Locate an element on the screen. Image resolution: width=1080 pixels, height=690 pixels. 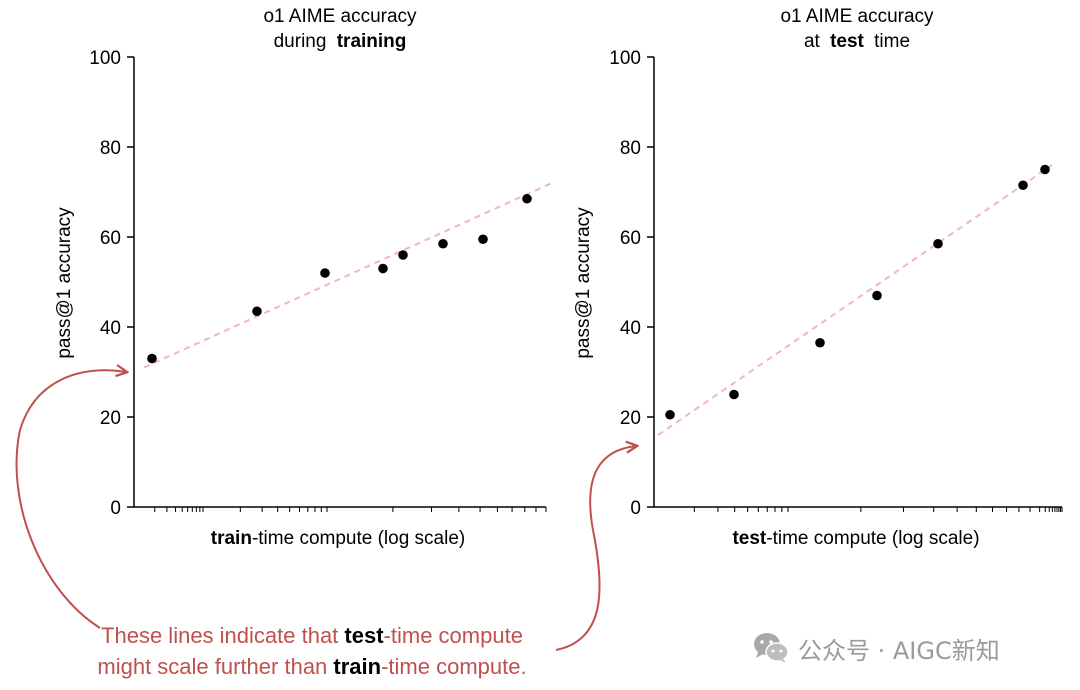
left-y-axis-label: pass@1 accuracy is located at coordinates (64, 283).